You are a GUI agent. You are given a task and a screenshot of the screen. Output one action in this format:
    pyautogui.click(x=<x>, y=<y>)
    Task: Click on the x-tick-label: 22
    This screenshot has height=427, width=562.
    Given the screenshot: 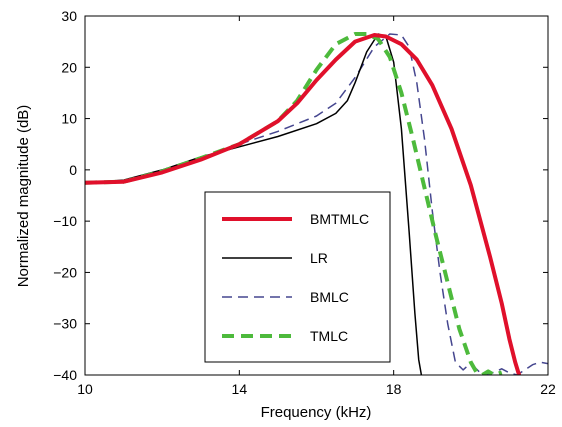 What is the action you would take?
    pyautogui.click(x=548, y=389)
    